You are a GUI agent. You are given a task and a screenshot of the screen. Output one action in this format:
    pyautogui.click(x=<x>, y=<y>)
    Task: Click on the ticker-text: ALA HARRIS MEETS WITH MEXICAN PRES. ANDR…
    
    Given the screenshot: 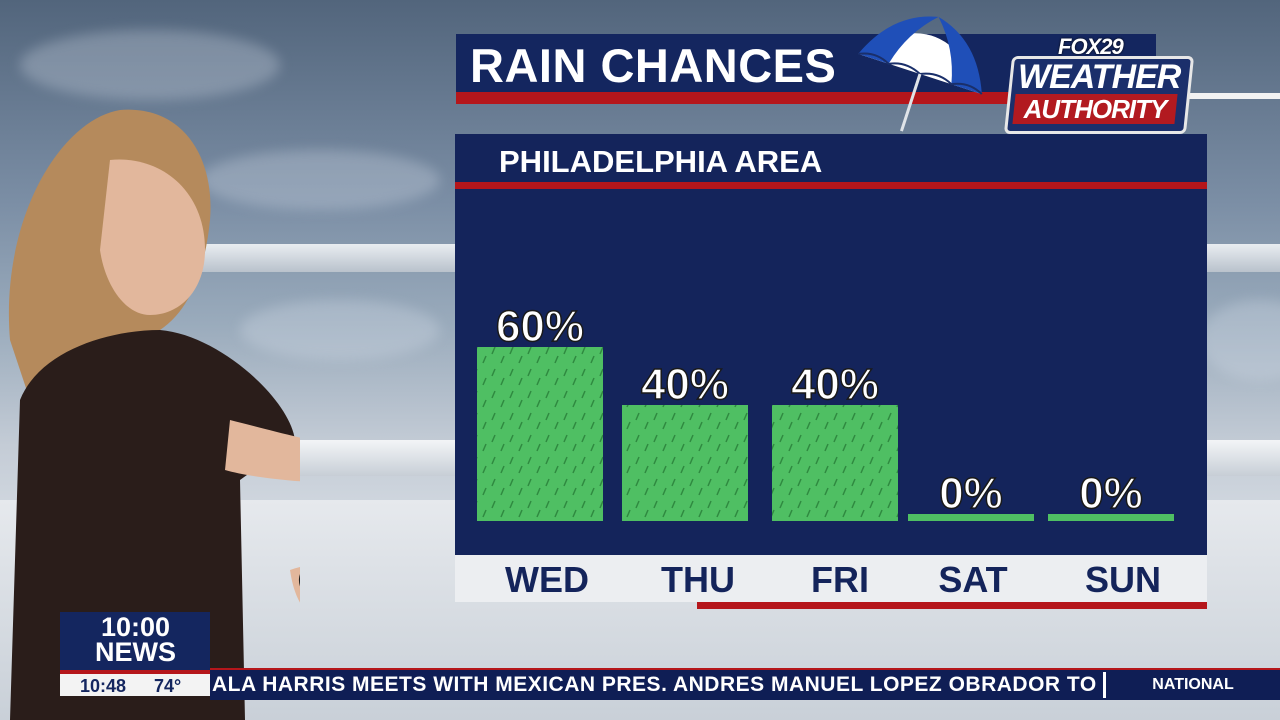 What is the action you would take?
    pyautogui.click(x=654, y=684)
    